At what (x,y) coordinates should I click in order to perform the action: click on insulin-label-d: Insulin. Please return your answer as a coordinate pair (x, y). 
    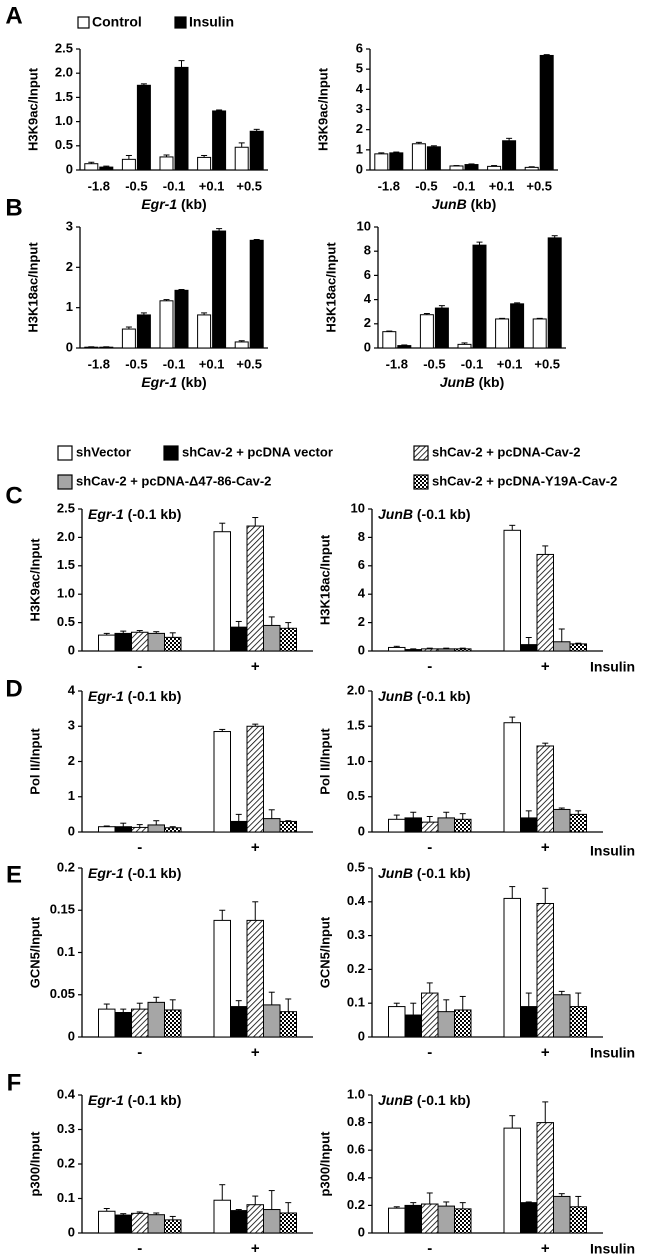
    Looking at the image, I should click on (612, 851).